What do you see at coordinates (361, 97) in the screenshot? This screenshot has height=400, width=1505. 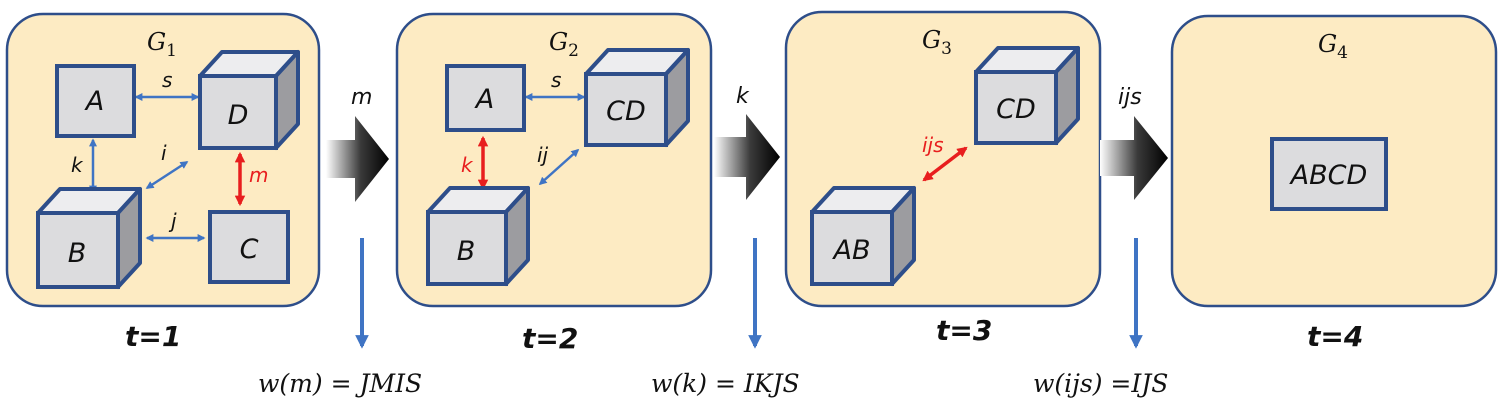 I see `operation-label-1: m` at bounding box center [361, 97].